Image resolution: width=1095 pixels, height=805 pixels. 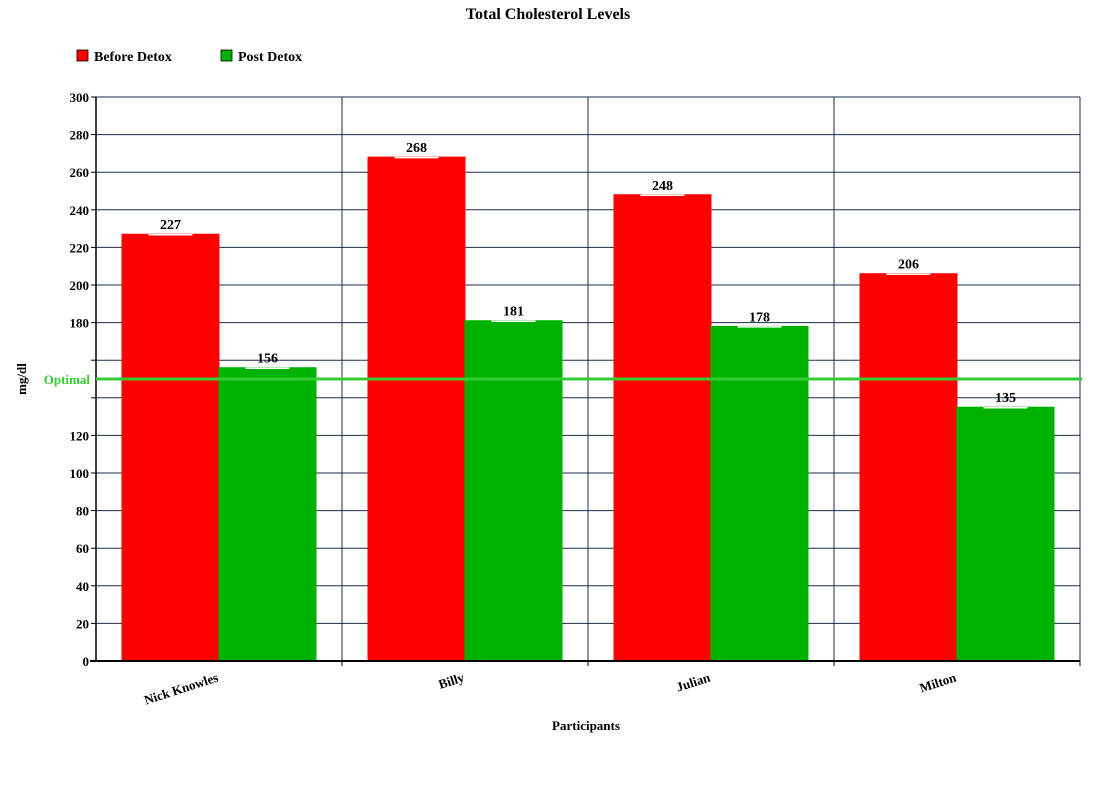 What do you see at coordinates (226, 55) in the screenshot?
I see `legend-swatch-post` at bounding box center [226, 55].